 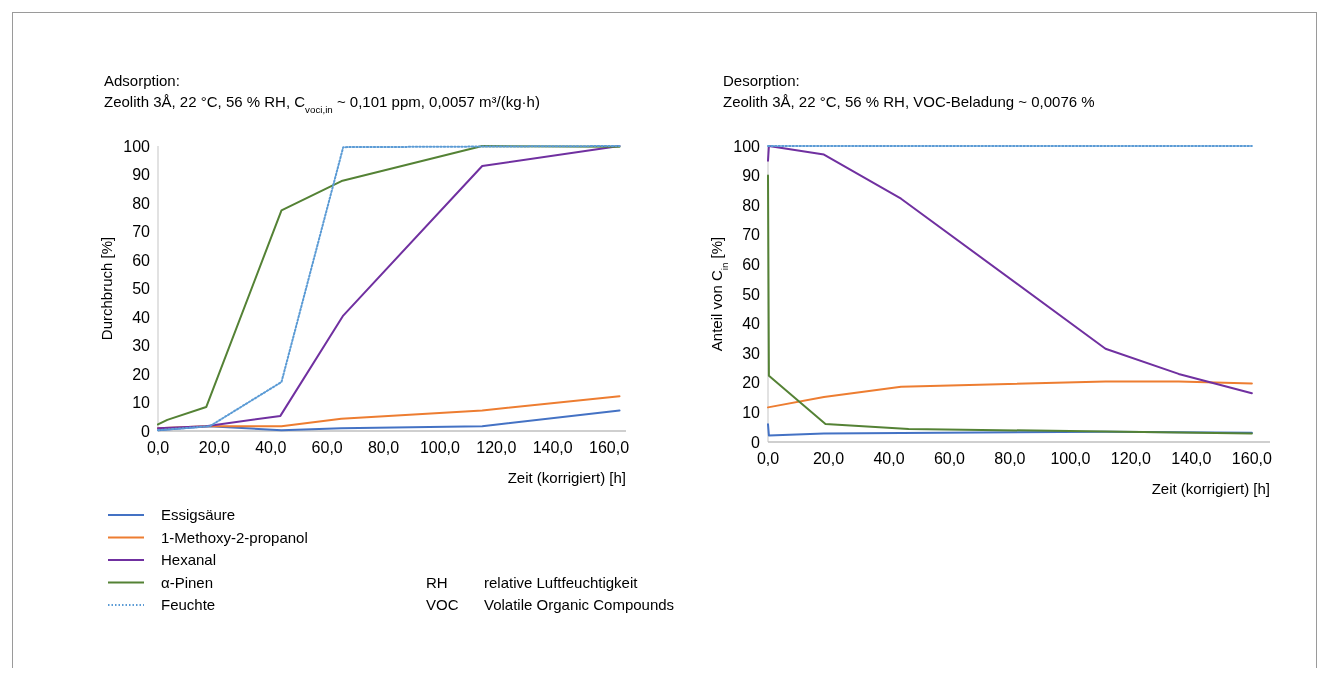 What do you see at coordinates (761, 80) in the screenshot?
I see `chart-title: Desorption:` at bounding box center [761, 80].